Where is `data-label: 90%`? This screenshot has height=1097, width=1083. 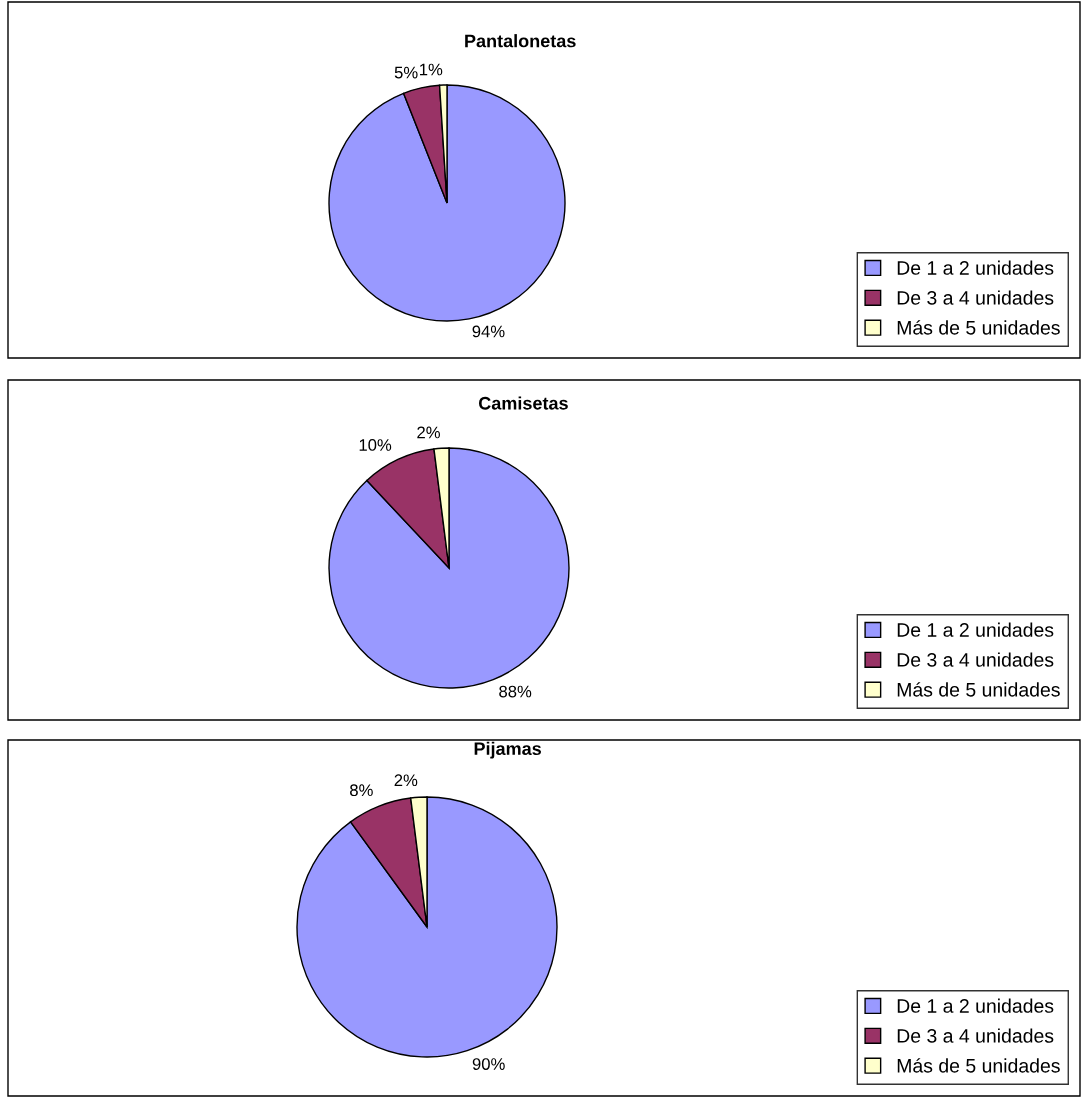
data-label: 90% is located at coordinates (488, 1064).